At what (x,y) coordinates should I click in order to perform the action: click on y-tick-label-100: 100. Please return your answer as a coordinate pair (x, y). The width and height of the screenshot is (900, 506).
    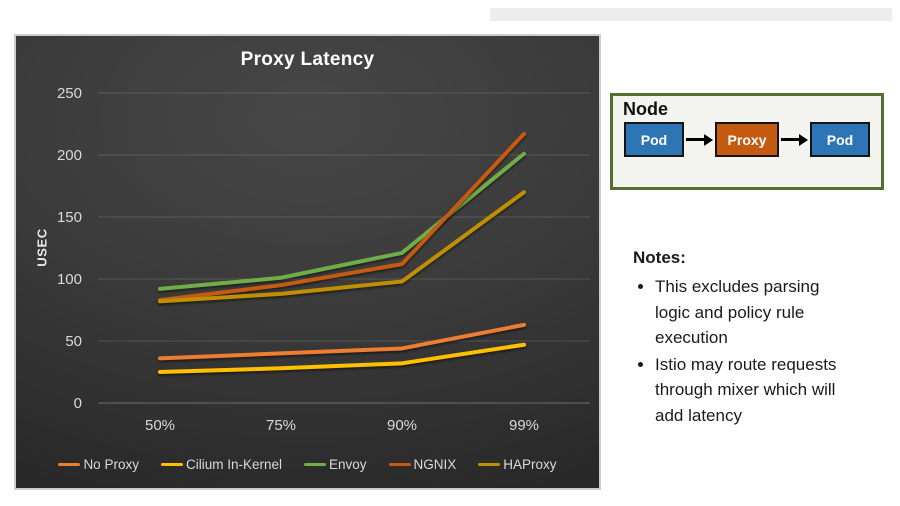
    Looking at the image, I should click on (69, 279).